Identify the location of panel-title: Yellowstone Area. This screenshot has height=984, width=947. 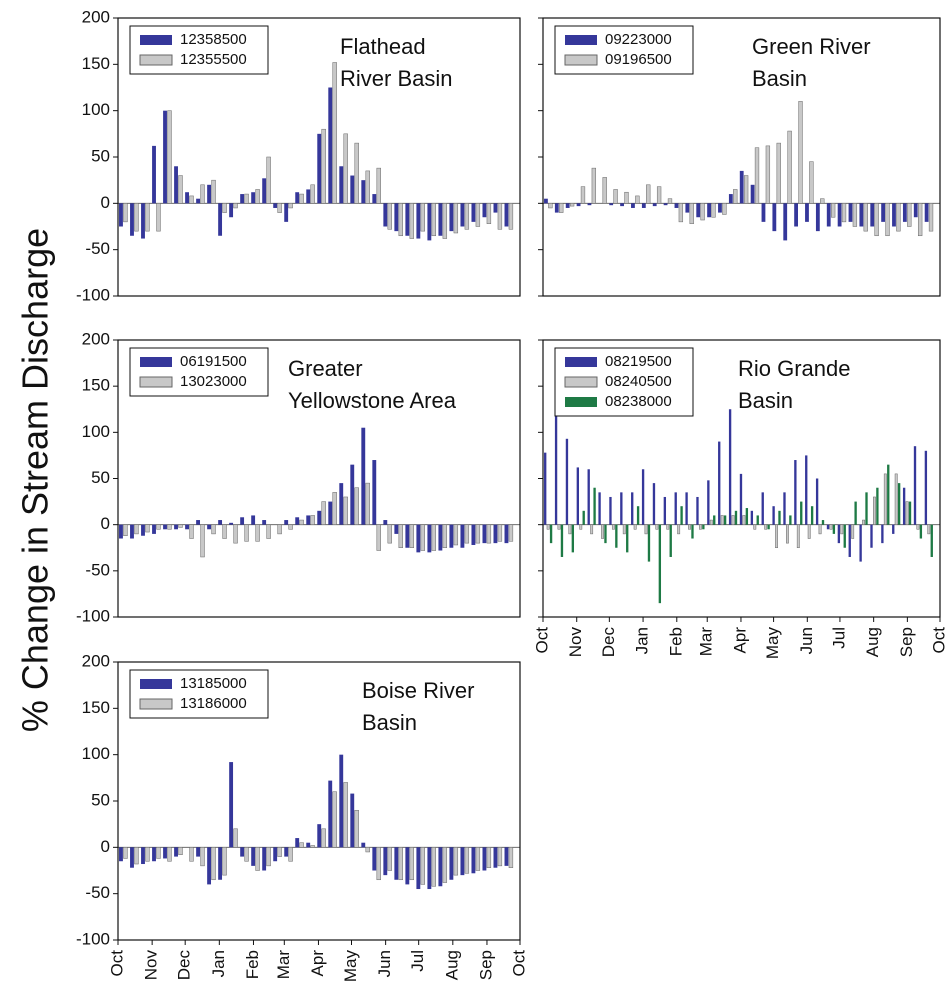
(372, 400).